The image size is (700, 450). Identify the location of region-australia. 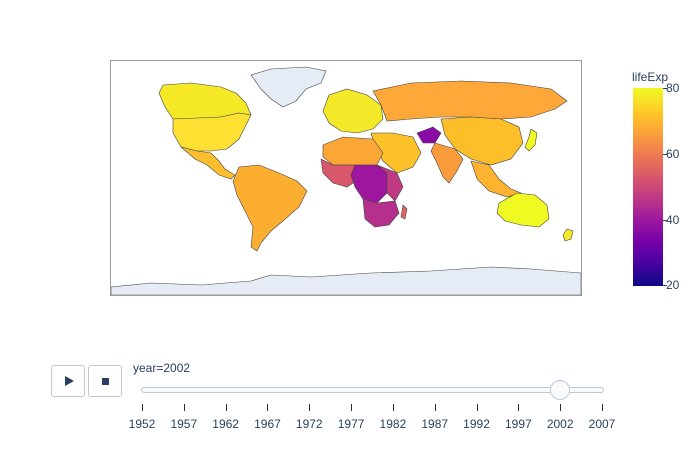
(523, 210).